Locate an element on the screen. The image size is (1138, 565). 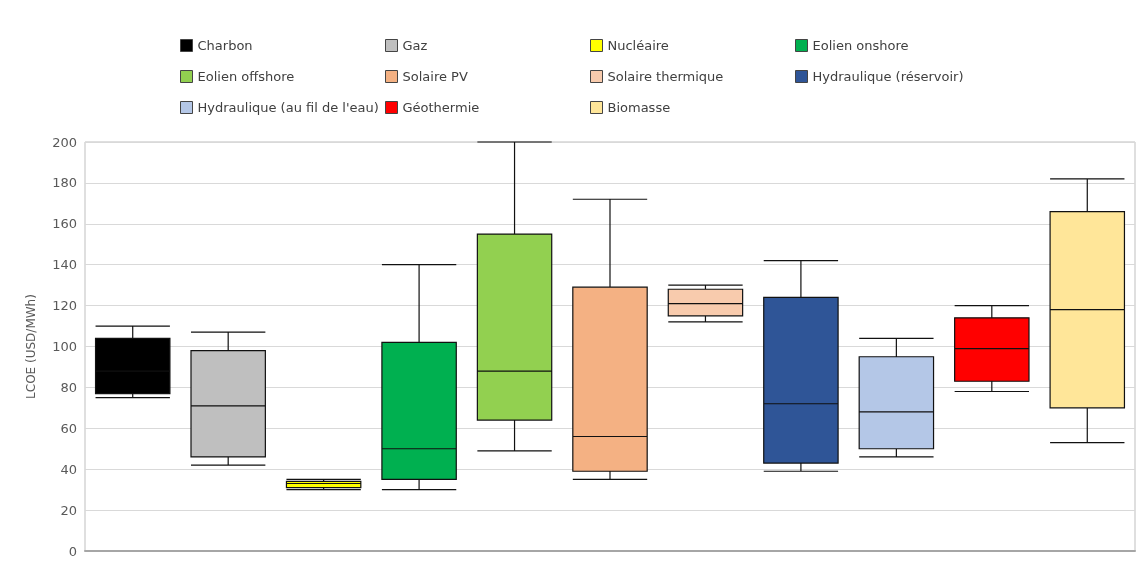
y-tick-label: 20 is located at coordinates (68, 510).